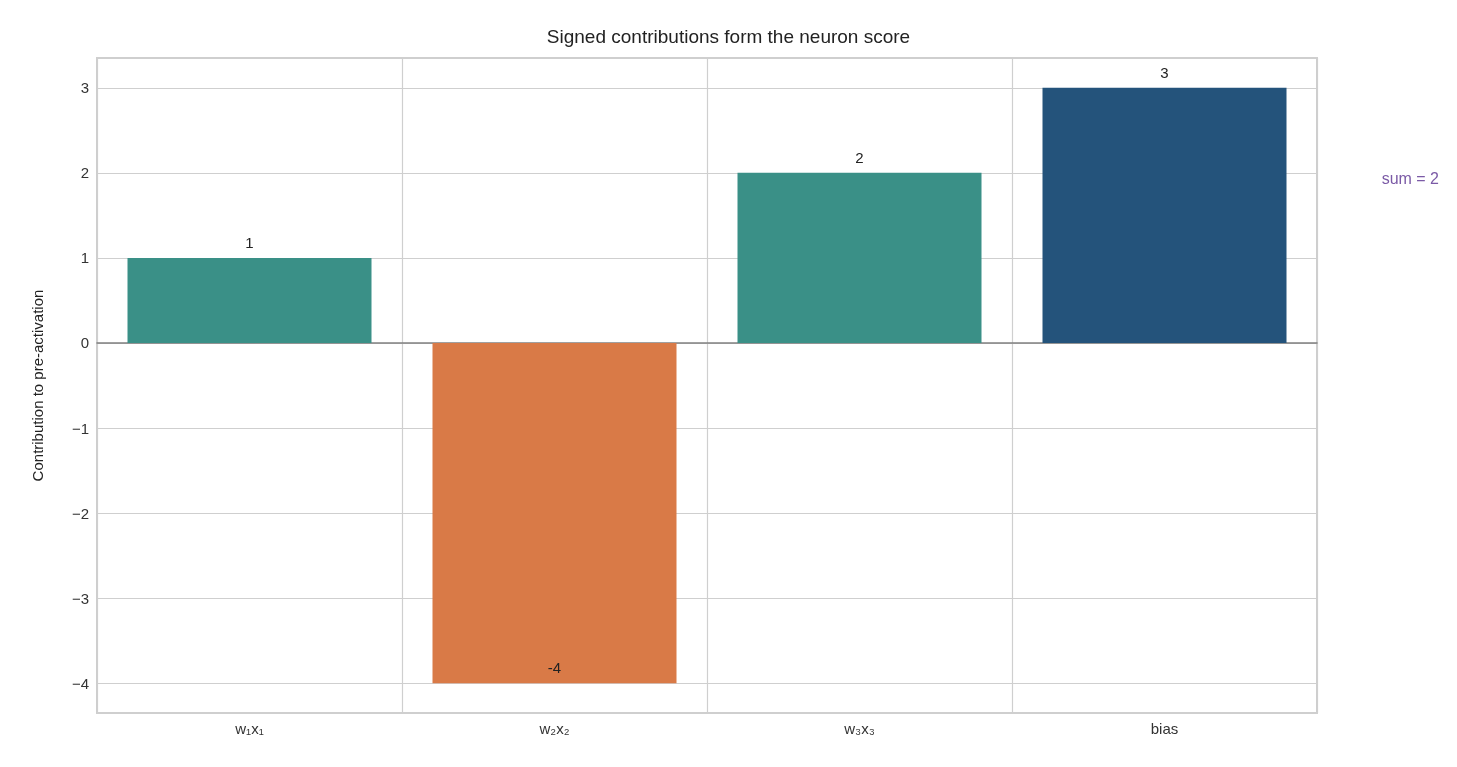 The height and width of the screenshot is (767, 1457). I want to click on chart-title: Signed contributions form the neuron score, so click(728, 36).